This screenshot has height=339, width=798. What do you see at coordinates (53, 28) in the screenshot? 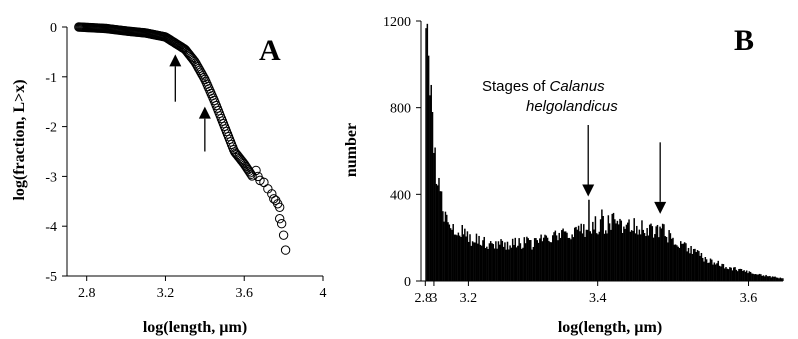
I see `panel-a-y-tick-label: 0` at bounding box center [53, 28].